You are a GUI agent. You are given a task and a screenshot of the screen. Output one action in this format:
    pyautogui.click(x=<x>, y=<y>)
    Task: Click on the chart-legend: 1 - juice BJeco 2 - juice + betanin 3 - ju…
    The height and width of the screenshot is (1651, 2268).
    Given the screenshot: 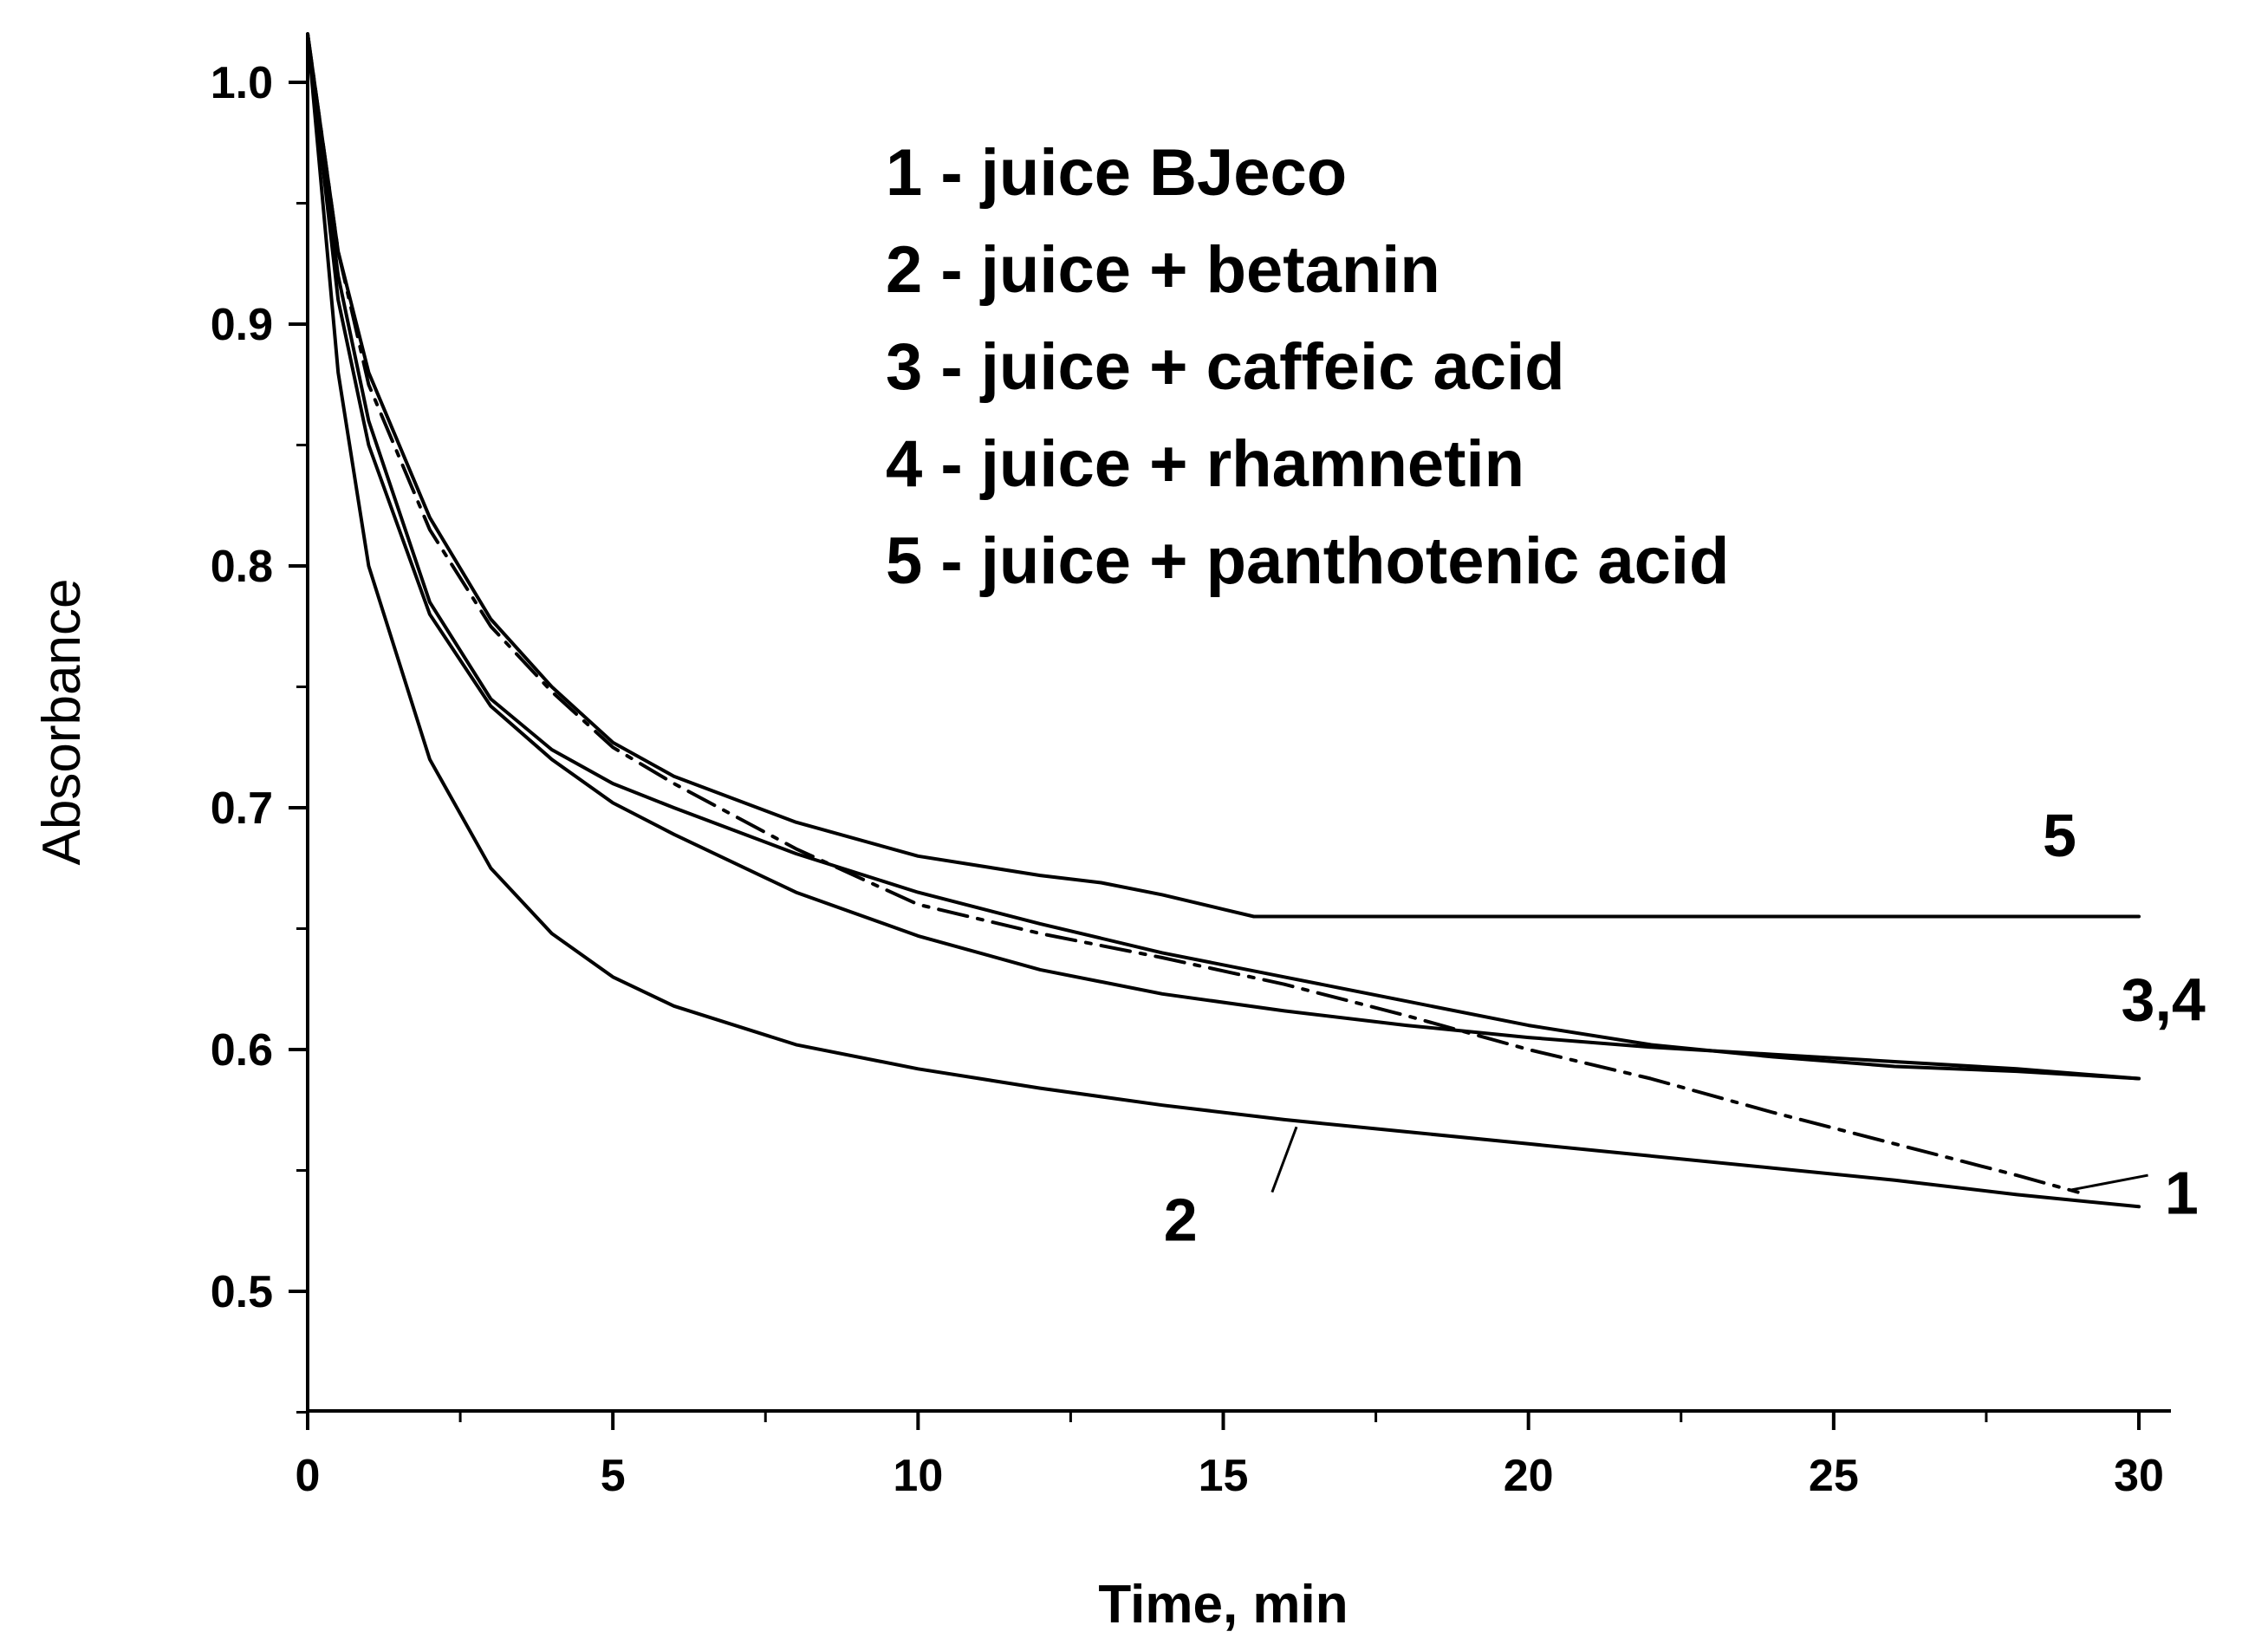 What is the action you would take?
    pyautogui.click(x=1307, y=367)
    